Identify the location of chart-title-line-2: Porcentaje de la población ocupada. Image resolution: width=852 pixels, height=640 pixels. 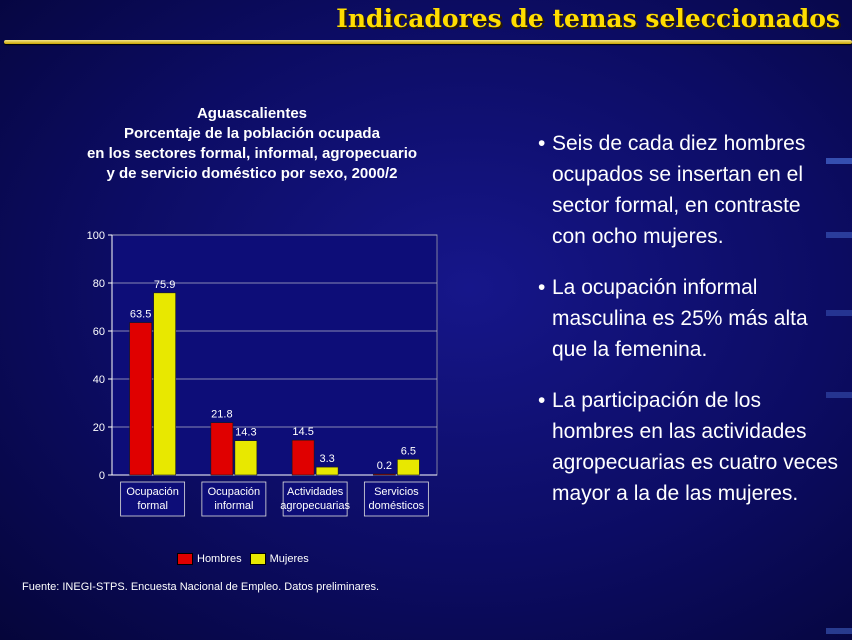
(252, 133).